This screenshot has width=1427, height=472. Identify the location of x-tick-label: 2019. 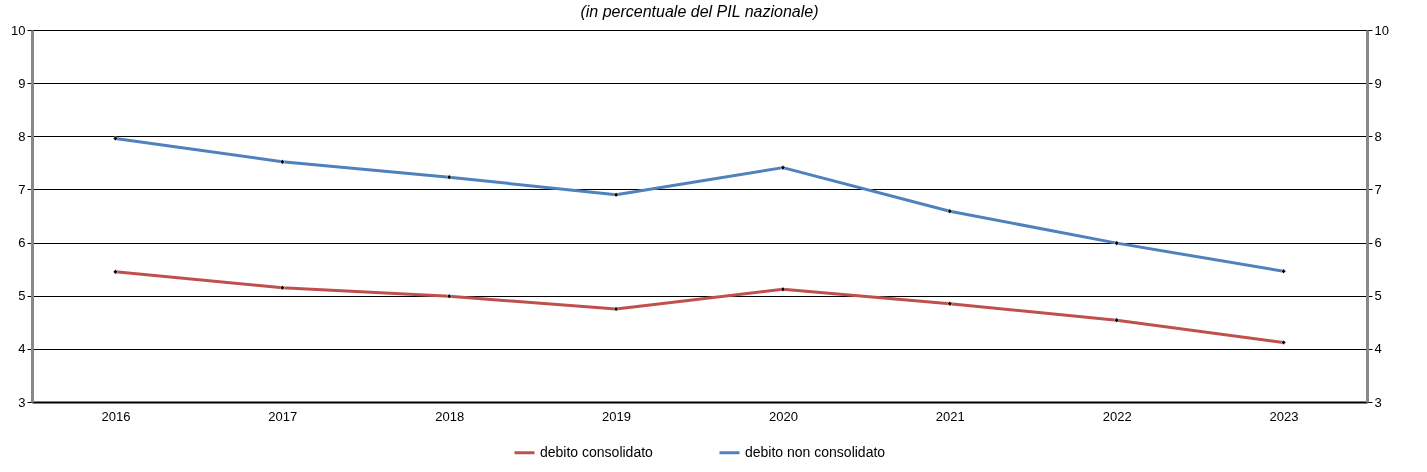
(617, 416).